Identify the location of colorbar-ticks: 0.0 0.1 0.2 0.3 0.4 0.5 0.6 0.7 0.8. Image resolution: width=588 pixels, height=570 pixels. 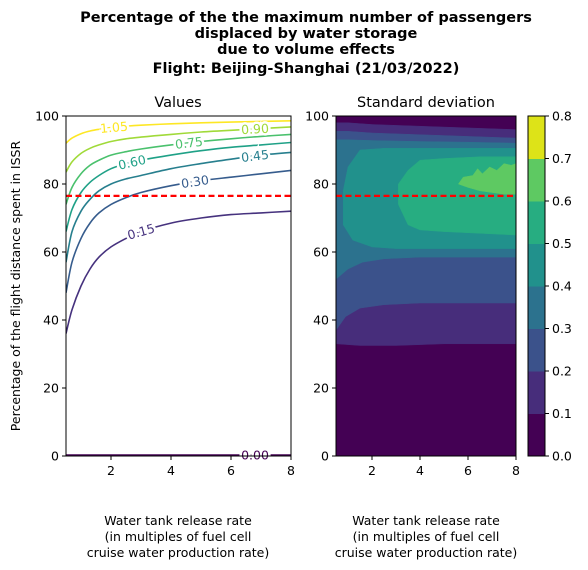
(558, 286).